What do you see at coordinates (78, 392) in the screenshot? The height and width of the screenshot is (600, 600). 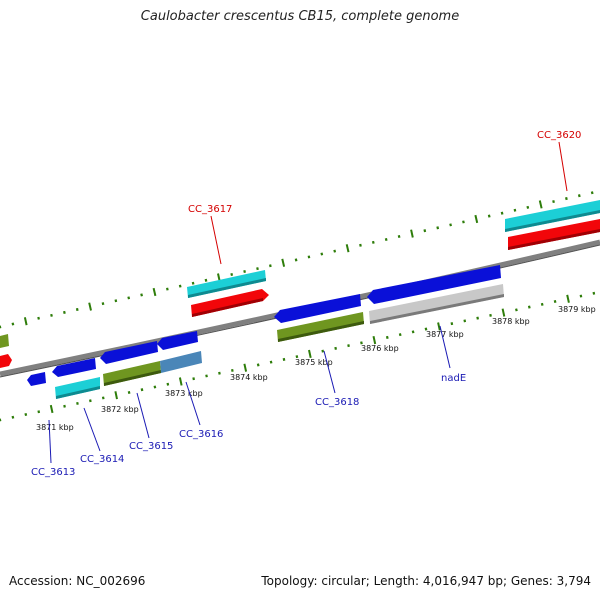 I see `feature-cc3614-cyan-edge` at bounding box center [78, 392].